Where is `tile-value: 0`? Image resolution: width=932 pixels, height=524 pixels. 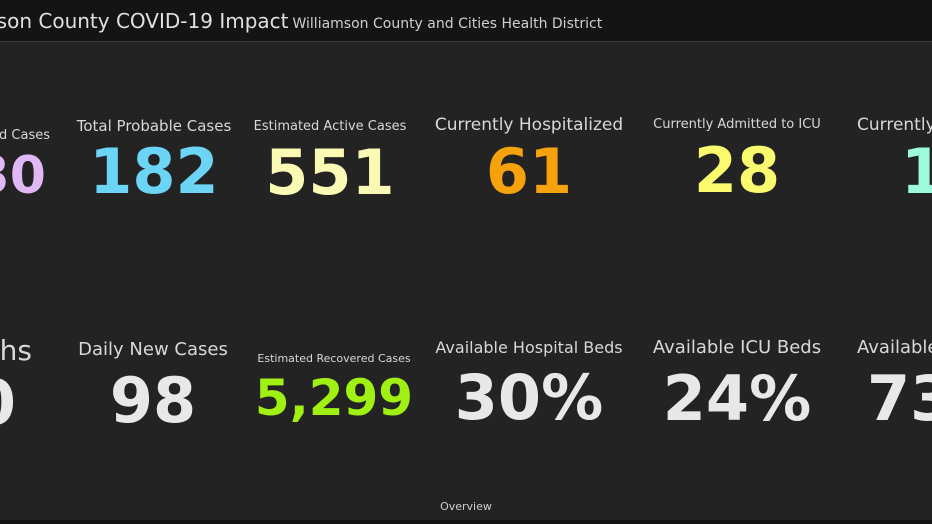 tile-value: 0 is located at coordinates (8, 403).